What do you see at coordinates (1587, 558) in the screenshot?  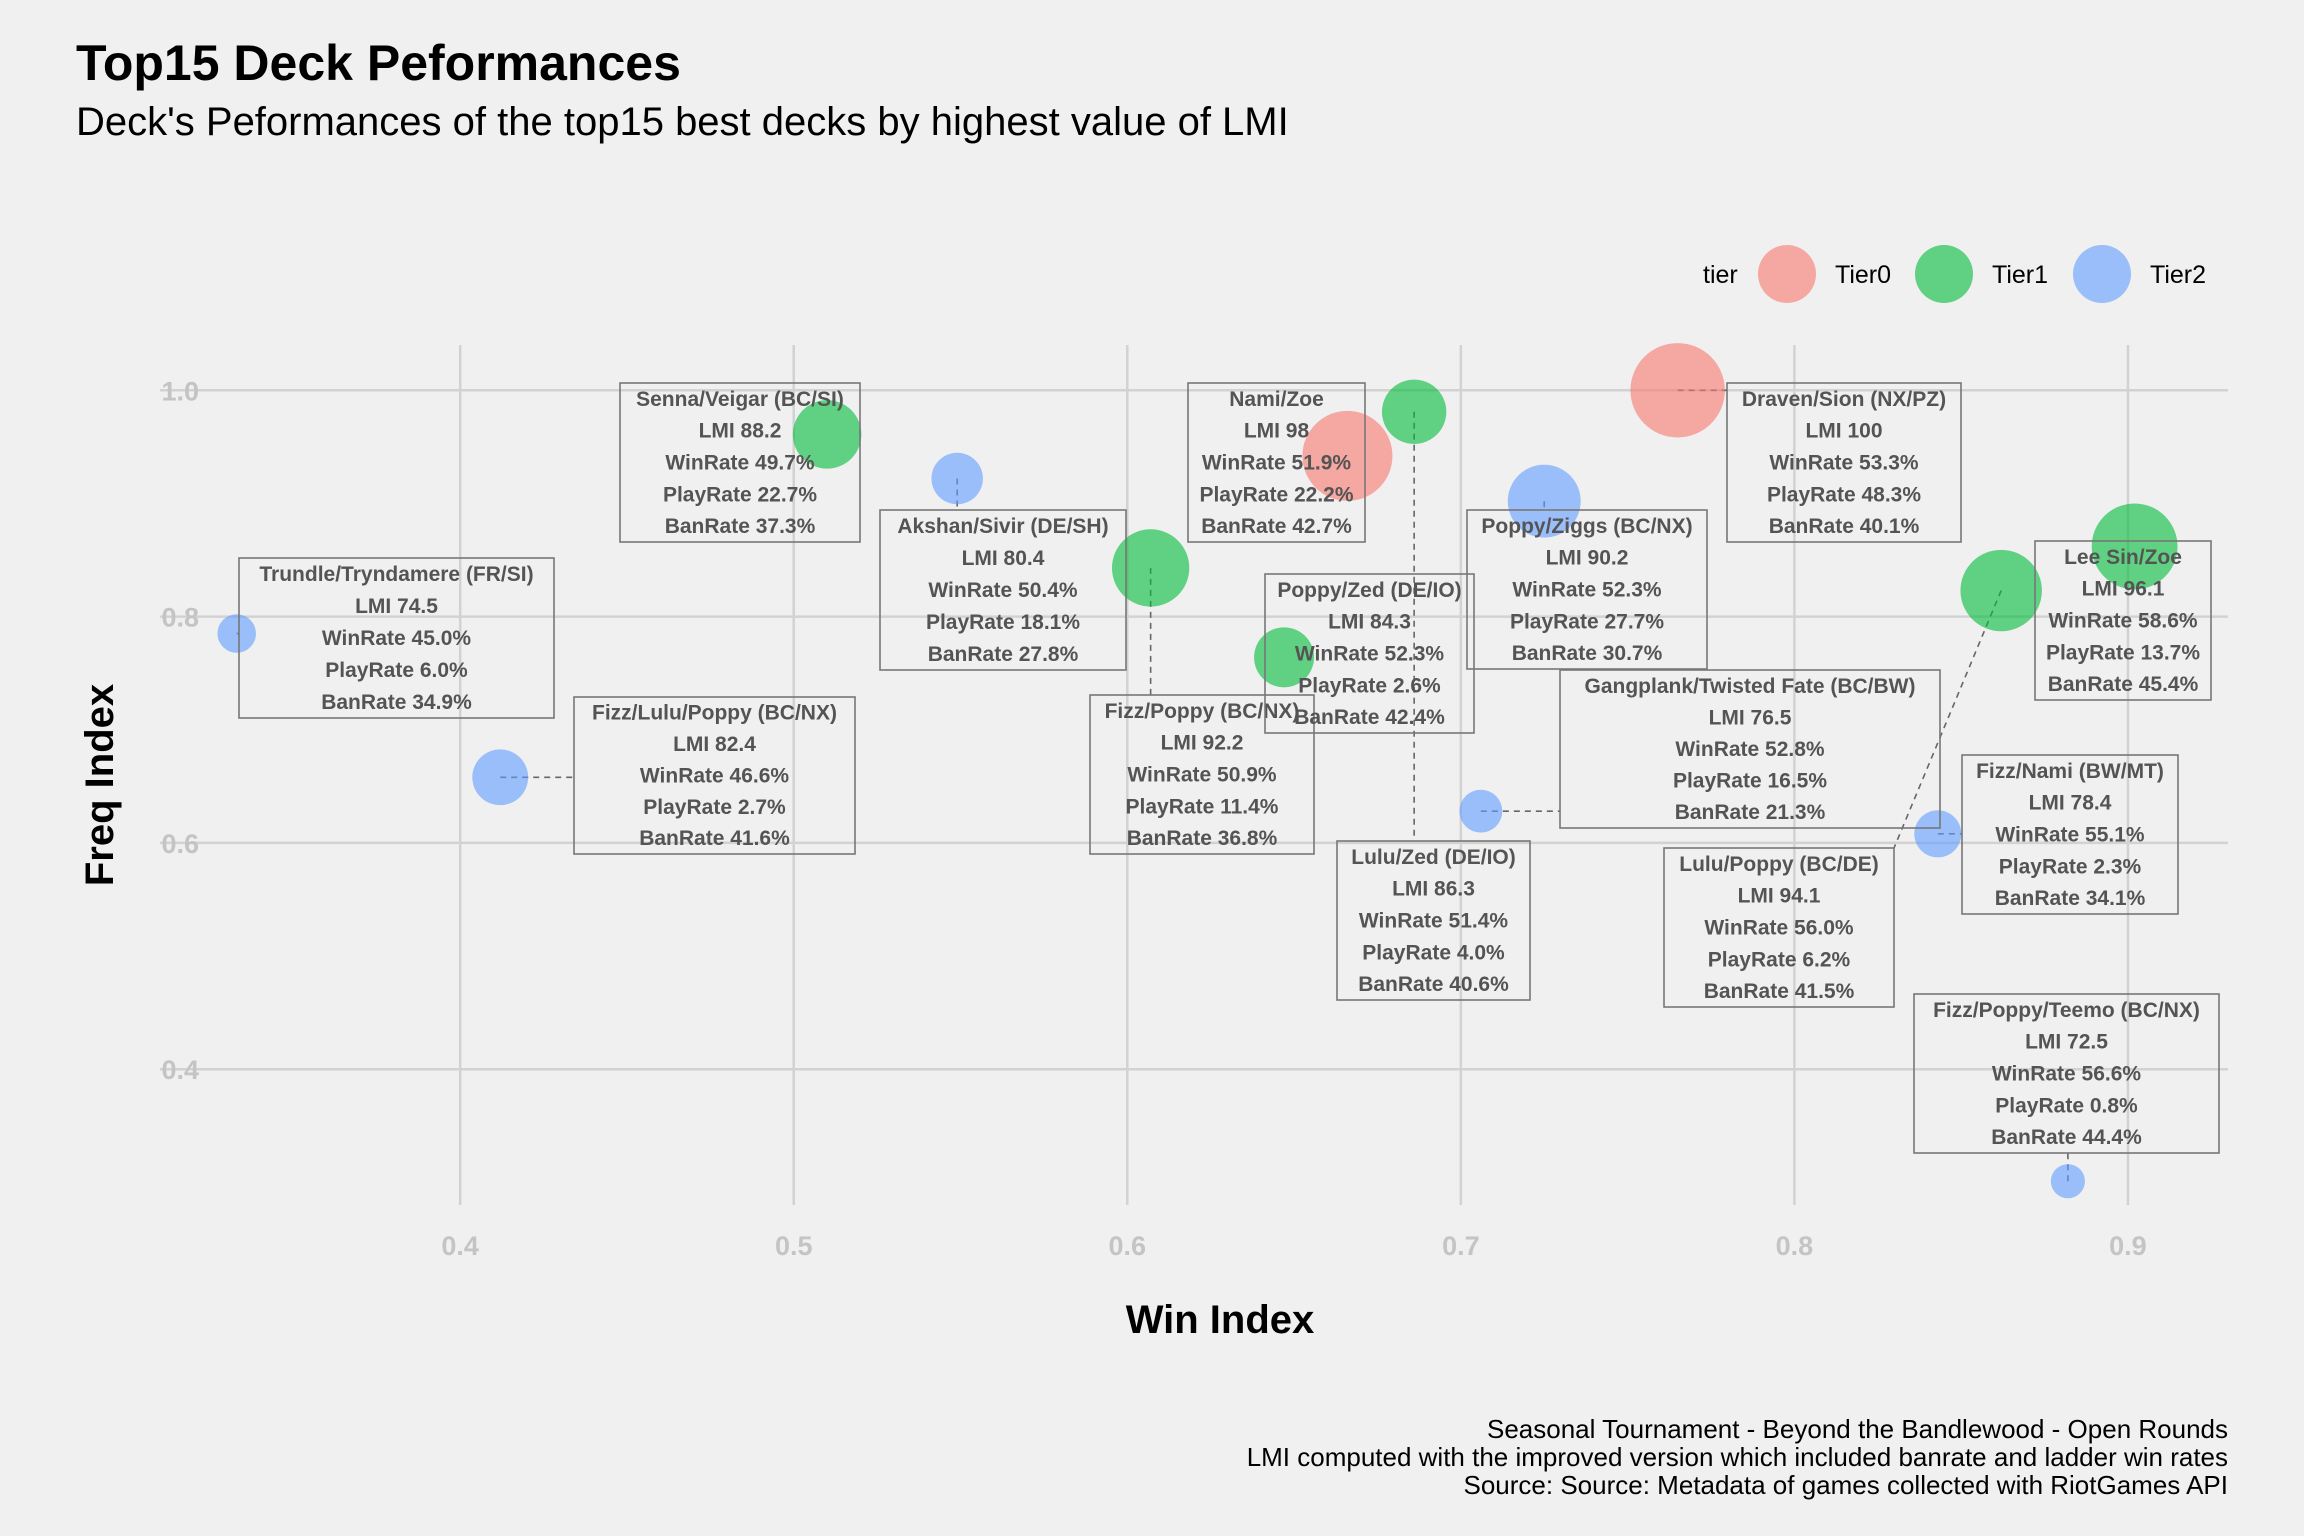 I see `annotation-line: LMI 90.2` at bounding box center [1587, 558].